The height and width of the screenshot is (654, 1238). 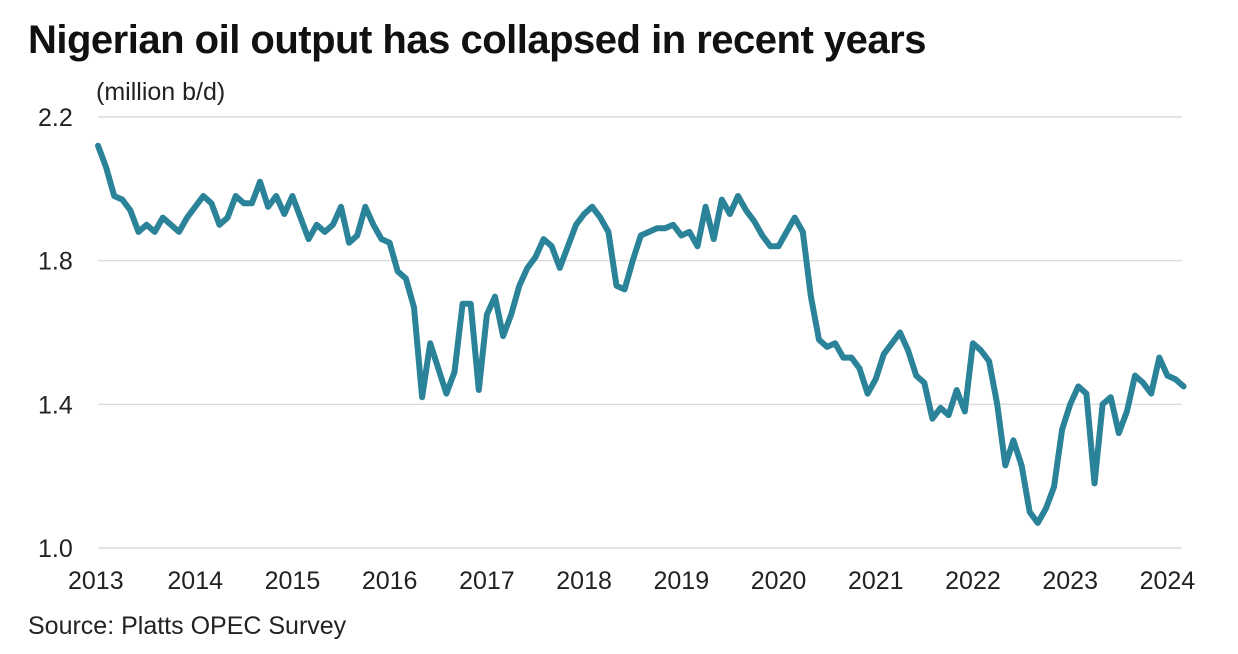 I want to click on x-tick-label: 2023, so click(x=1070, y=581).